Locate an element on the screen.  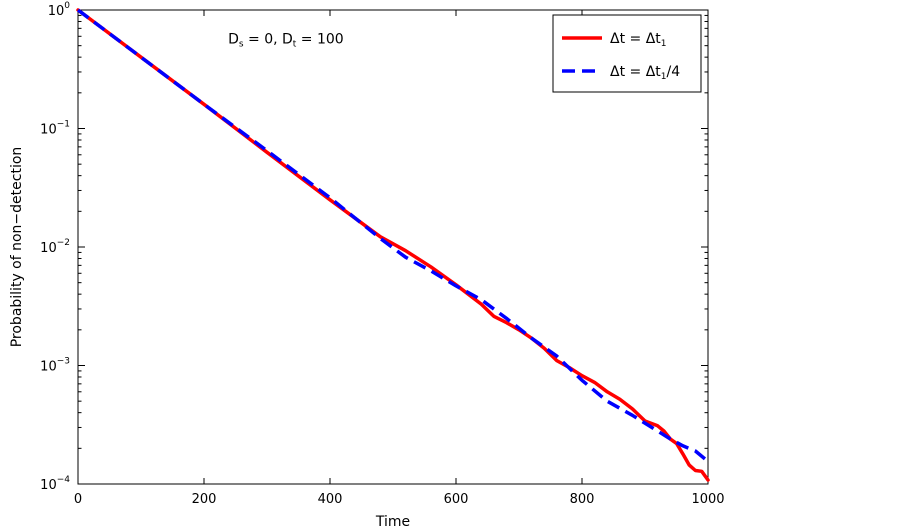
text-part: t is located at coordinates (295, 44).